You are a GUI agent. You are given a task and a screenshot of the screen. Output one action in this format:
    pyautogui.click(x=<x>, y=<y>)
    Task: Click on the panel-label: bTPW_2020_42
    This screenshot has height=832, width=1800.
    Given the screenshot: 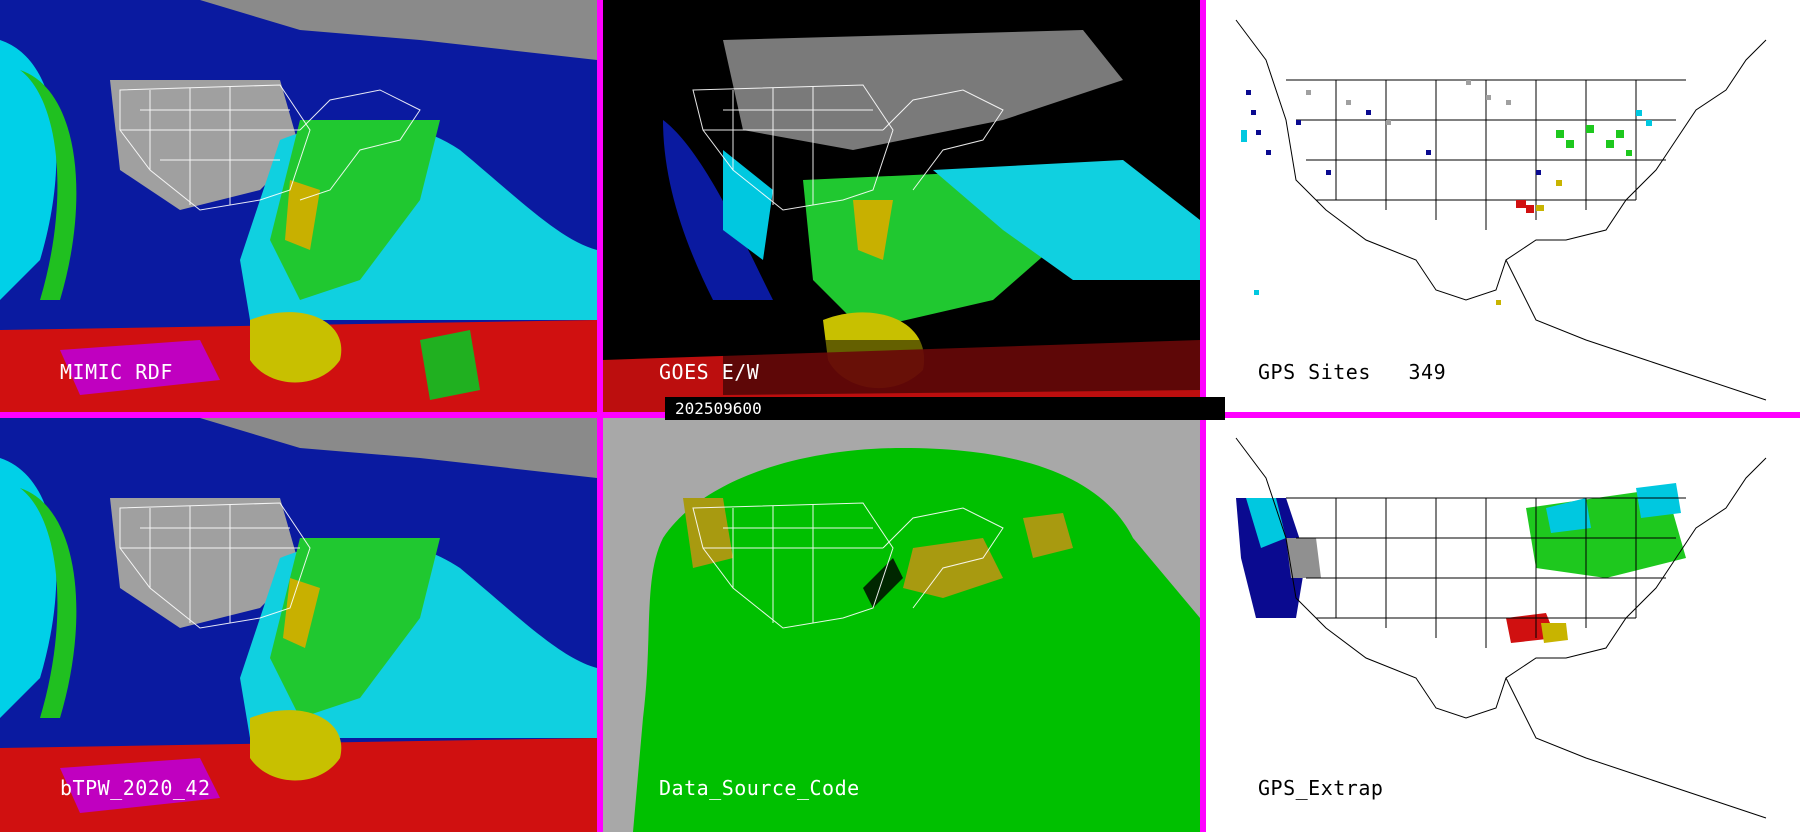 What is the action you would take?
    pyautogui.click(x=135, y=788)
    